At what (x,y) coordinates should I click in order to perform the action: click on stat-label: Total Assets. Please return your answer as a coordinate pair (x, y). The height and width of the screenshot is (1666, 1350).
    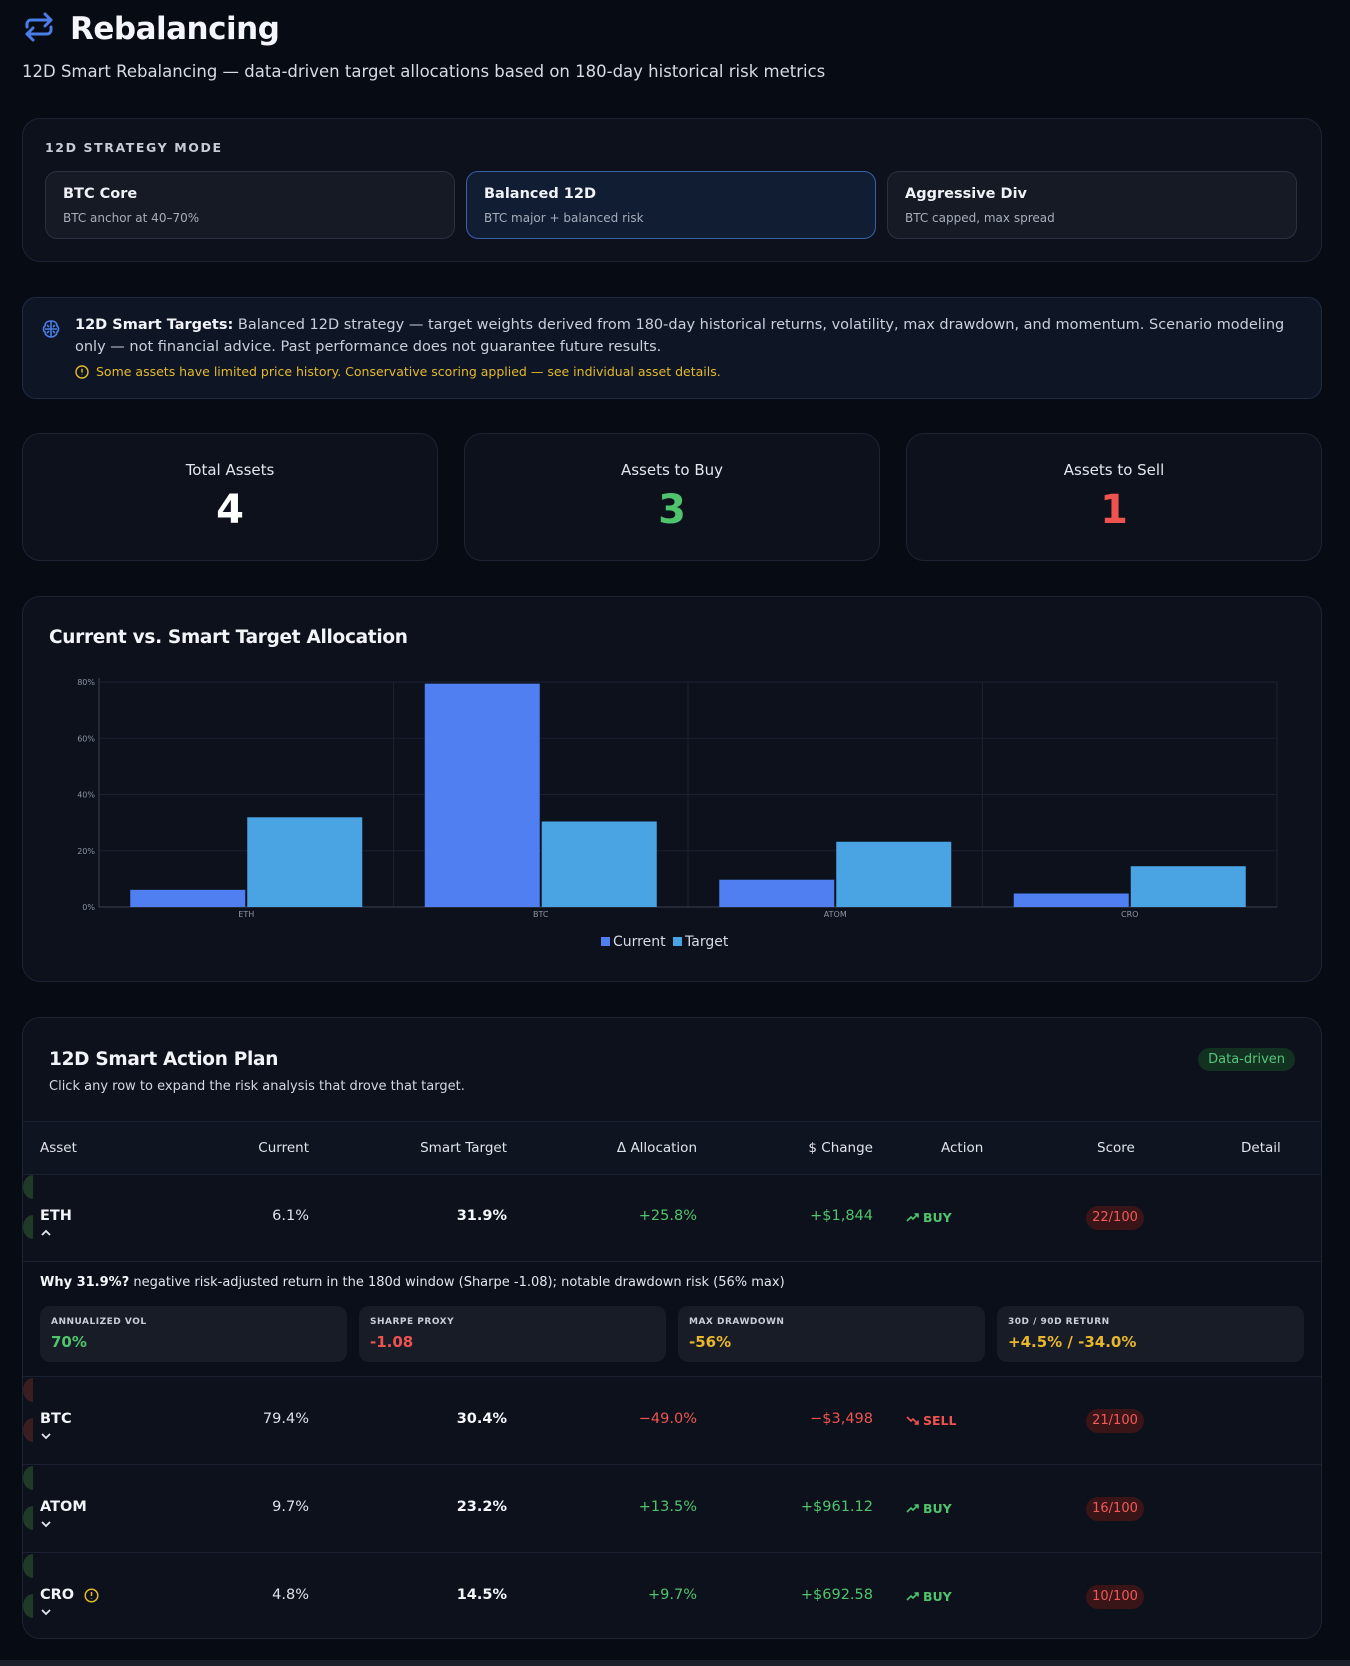
    Looking at the image, I should click on (230, 470).